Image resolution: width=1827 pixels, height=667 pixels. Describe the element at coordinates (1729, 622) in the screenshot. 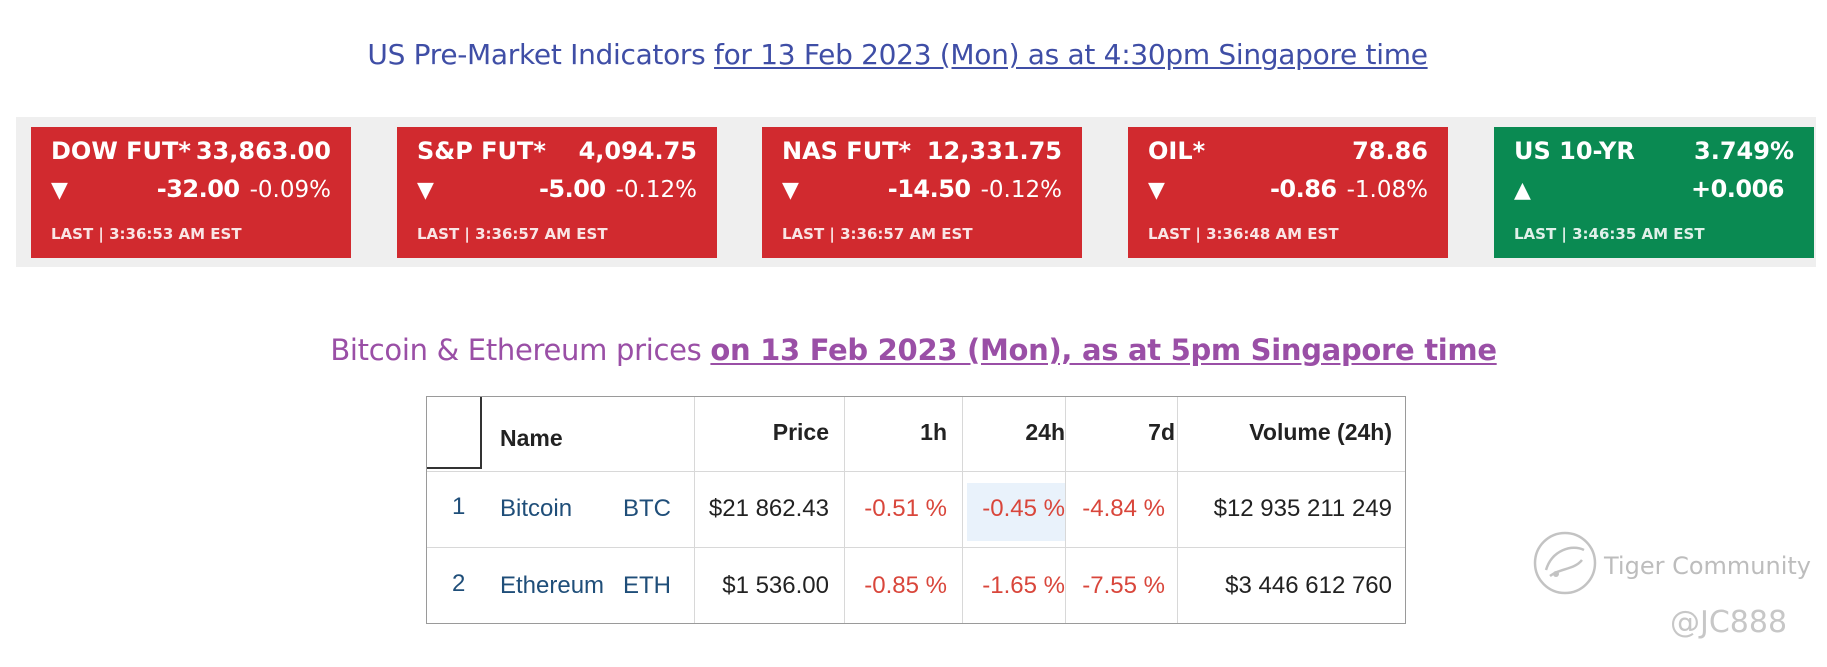

I see `watermark-handle: @JC888` at that location.